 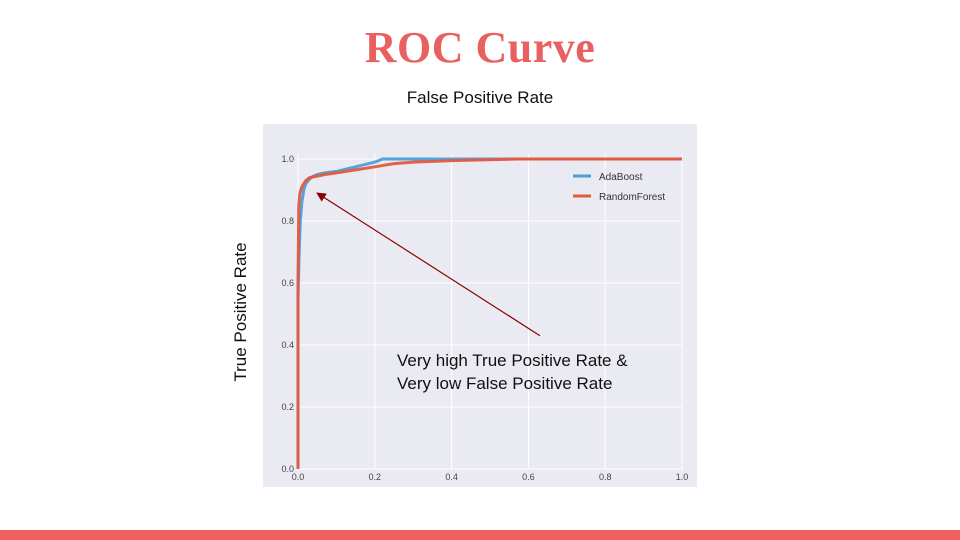 I want to click on slide-title: ROC Curve, so click(x=480, y=47).